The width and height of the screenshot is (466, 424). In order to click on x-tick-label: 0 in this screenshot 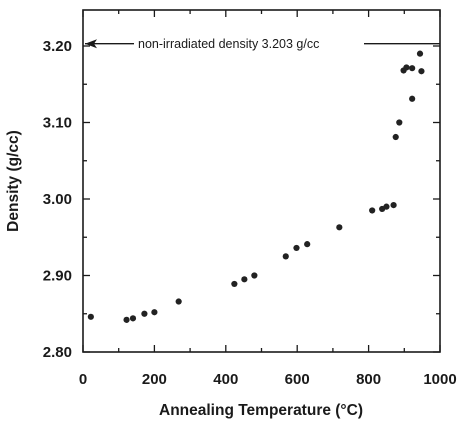, I will do `click(83, 379)`.